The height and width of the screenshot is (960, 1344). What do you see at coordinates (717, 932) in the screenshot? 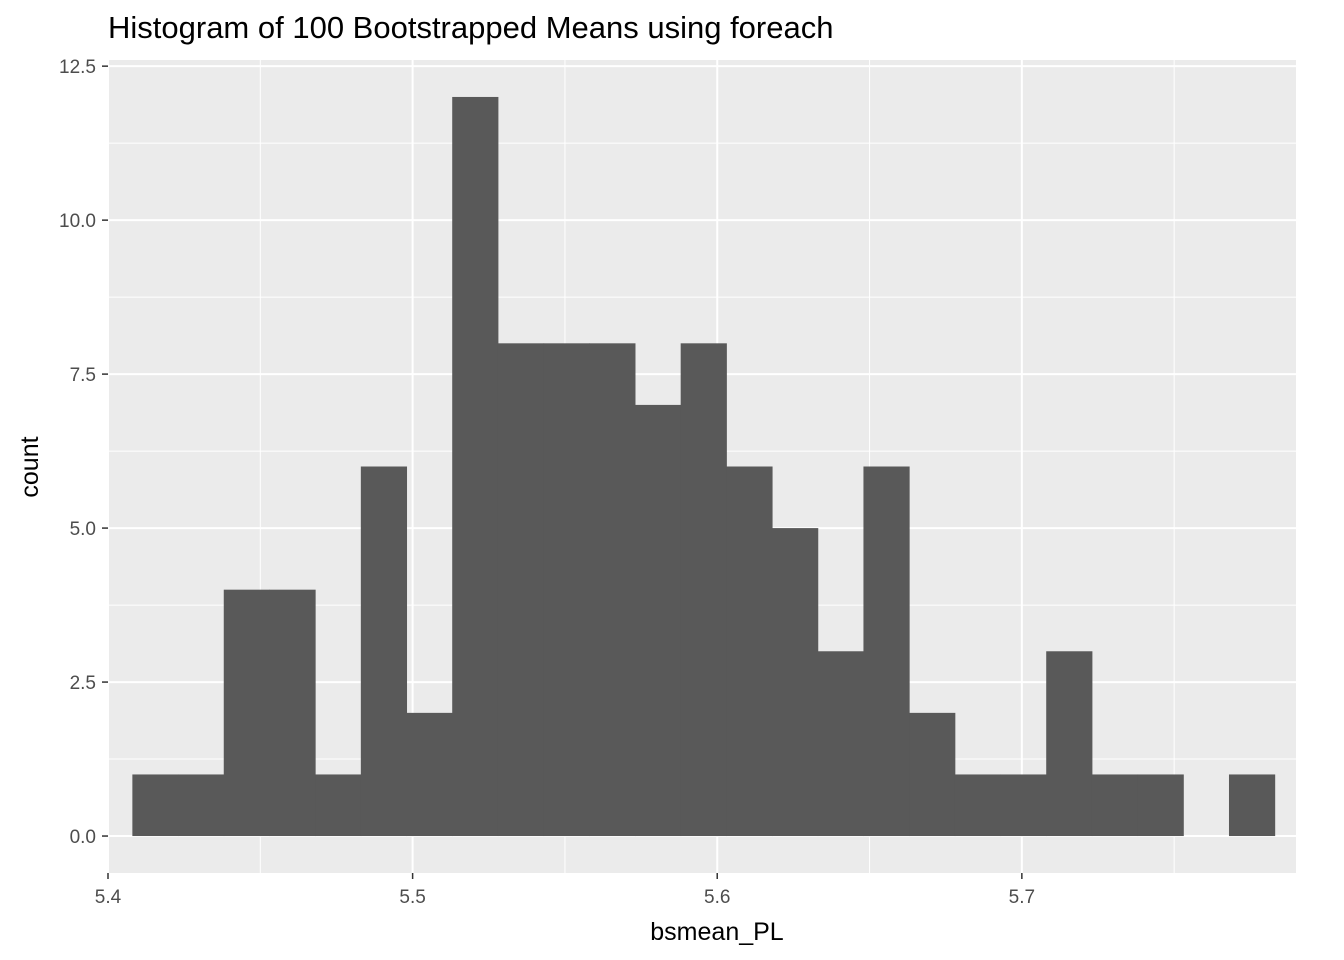
I see `x-axis-title: bsmean_PL` at bounding box center [717, 932].